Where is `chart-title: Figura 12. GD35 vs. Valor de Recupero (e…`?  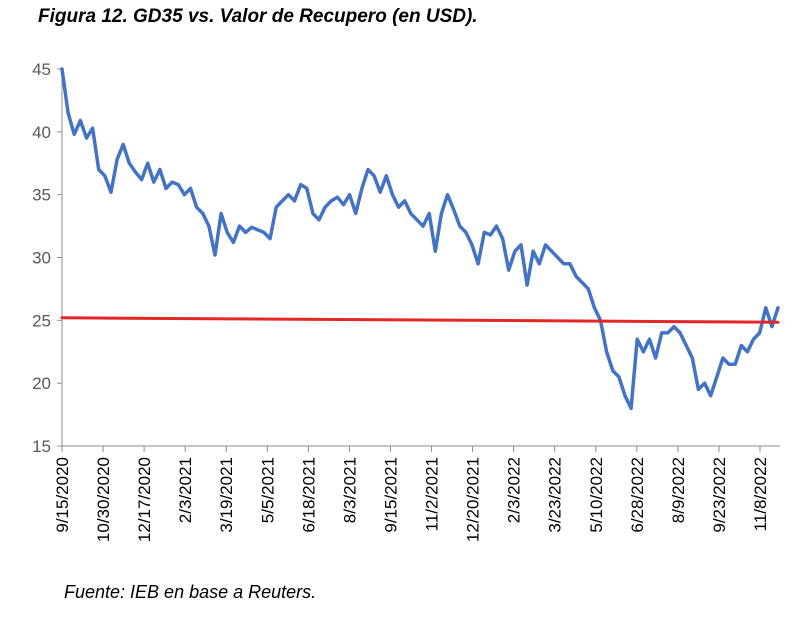 chart-title: Figura 12. GD35 vs. Valor de Recupero (e… is located at coordinates (258, 16).